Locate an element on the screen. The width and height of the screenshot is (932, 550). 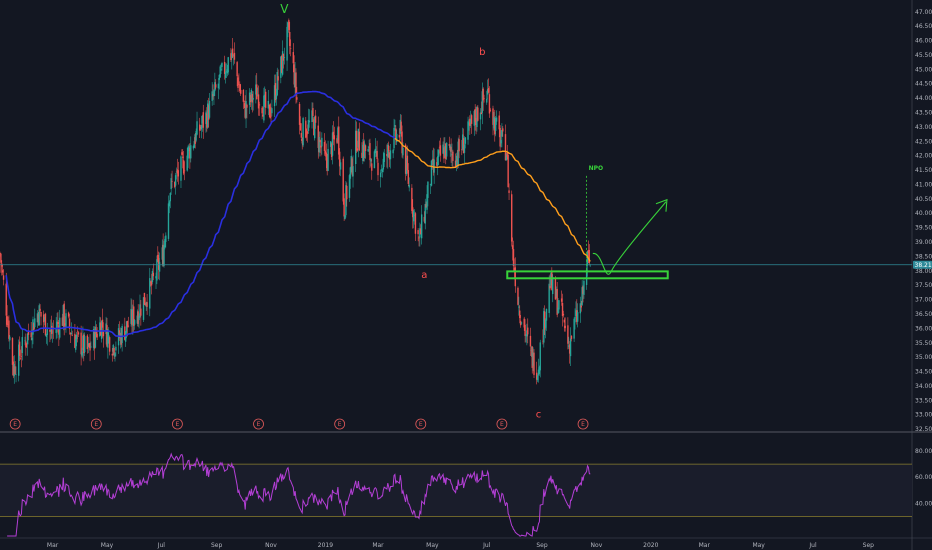
price-tick-label: 44.00 is located at coordinates (923, 98).